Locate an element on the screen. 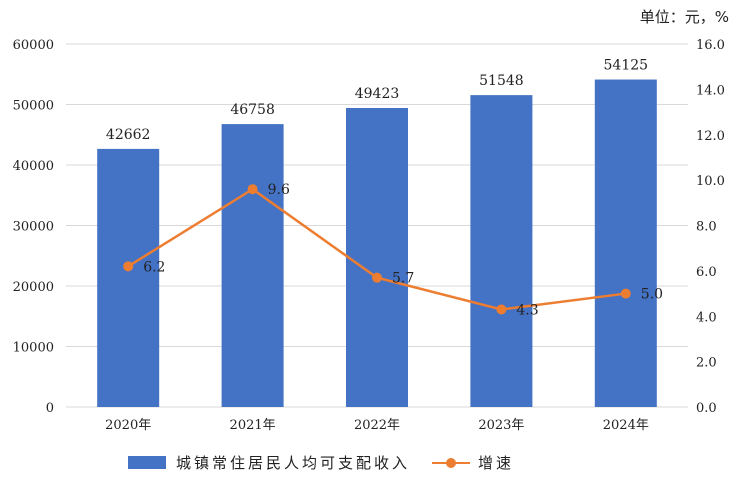 This screenshot has width=737, height=478. y-right-tick-label: 14.0 is located at coordinates (710, 90).